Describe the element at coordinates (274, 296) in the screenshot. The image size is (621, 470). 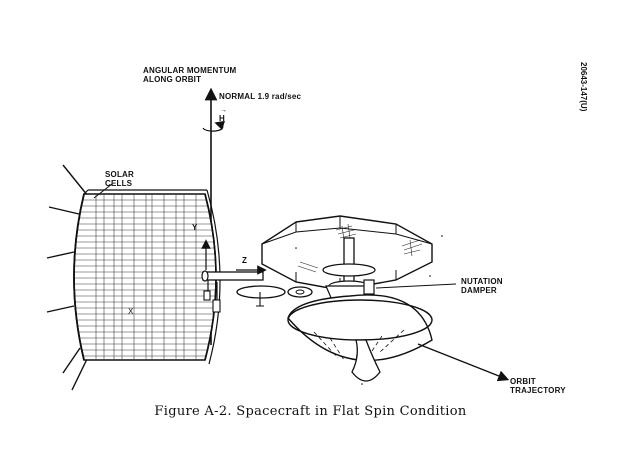
I see `rotation-rings` at that location.